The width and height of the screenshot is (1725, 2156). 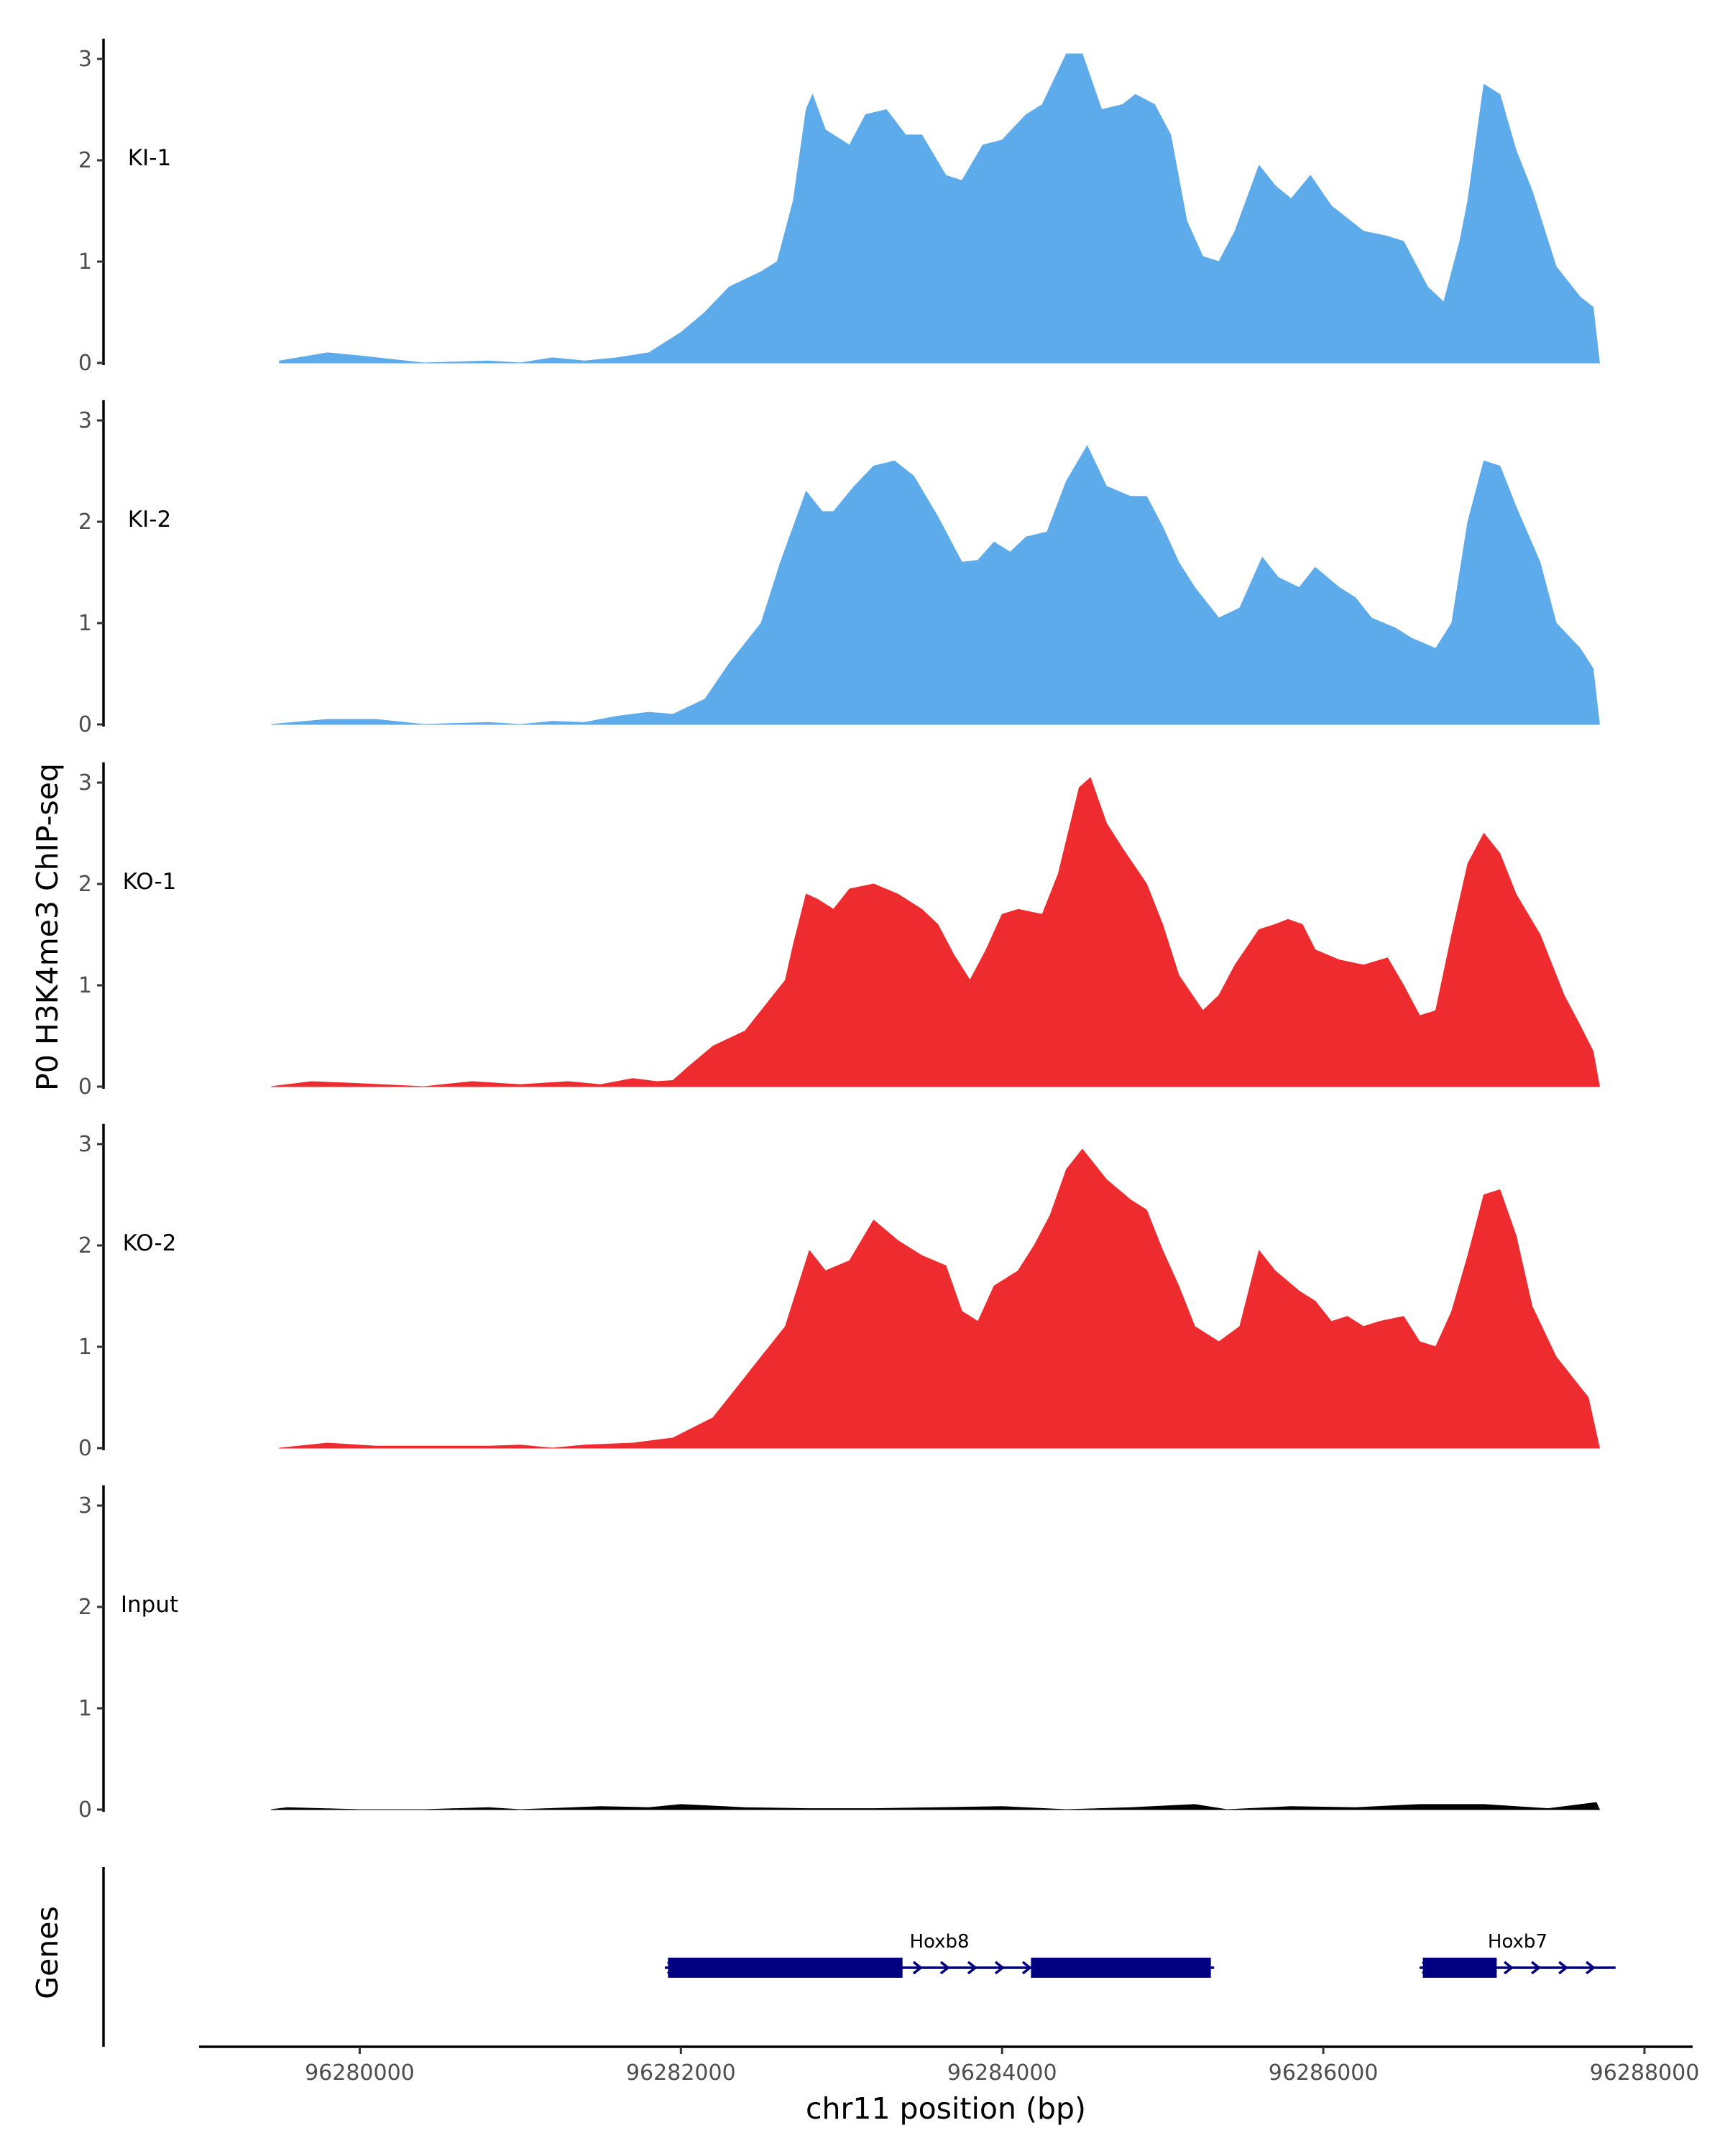 I want to click on x-axis-title: chr11 position (bp), so click(x=946, y=2109).